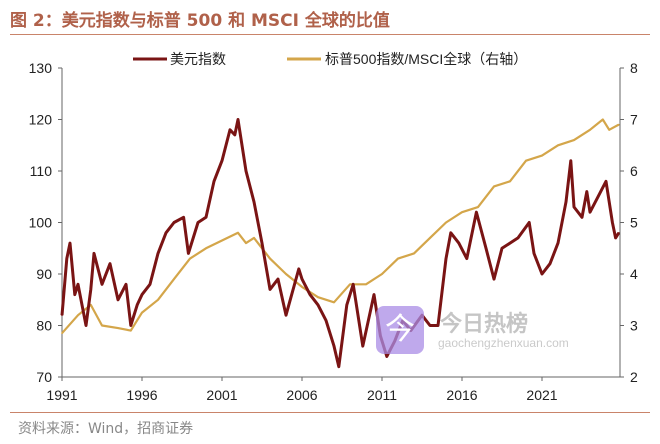 The image size is (660, 444). Describe the element at coordinates (634, 274) in the screenshot. I see `right-tick-label: 4` at that location.